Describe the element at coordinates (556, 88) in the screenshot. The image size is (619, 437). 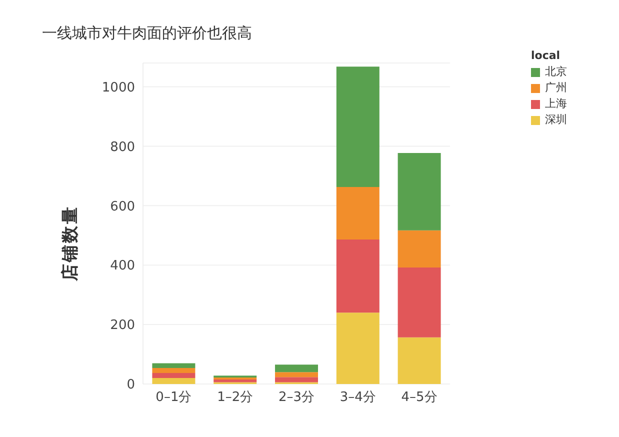
I see `legend-label: 广州` at that location.